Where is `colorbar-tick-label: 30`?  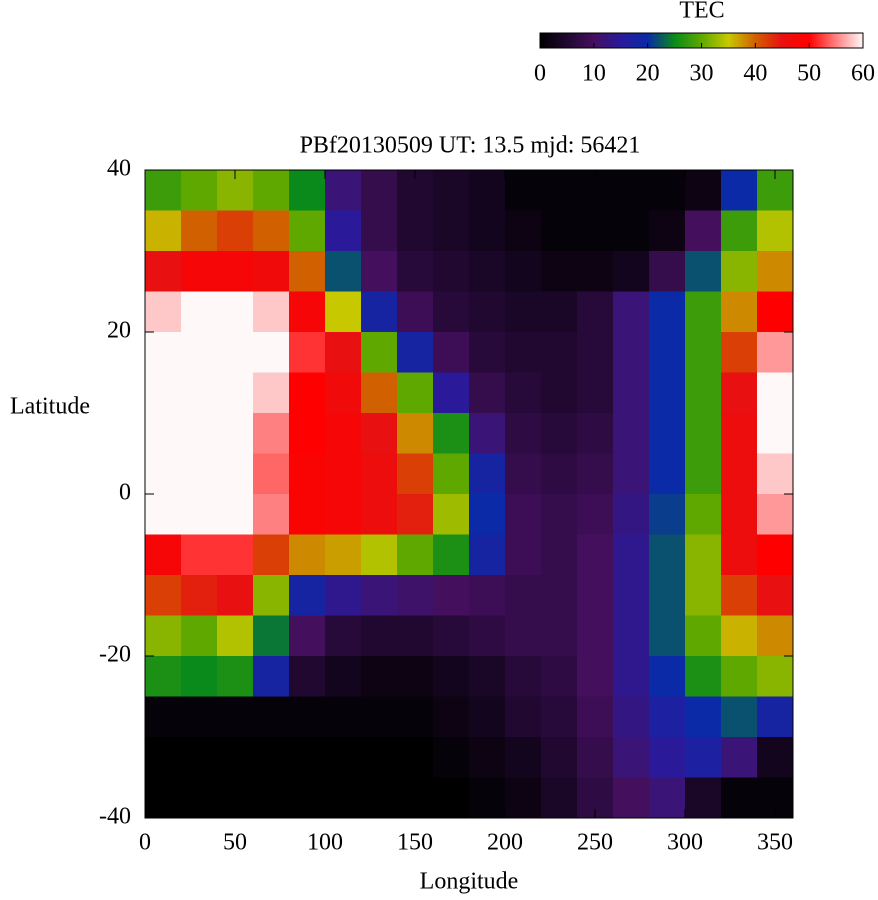
colorbar-tick-label: 30 is located at coordinates (702, 74).